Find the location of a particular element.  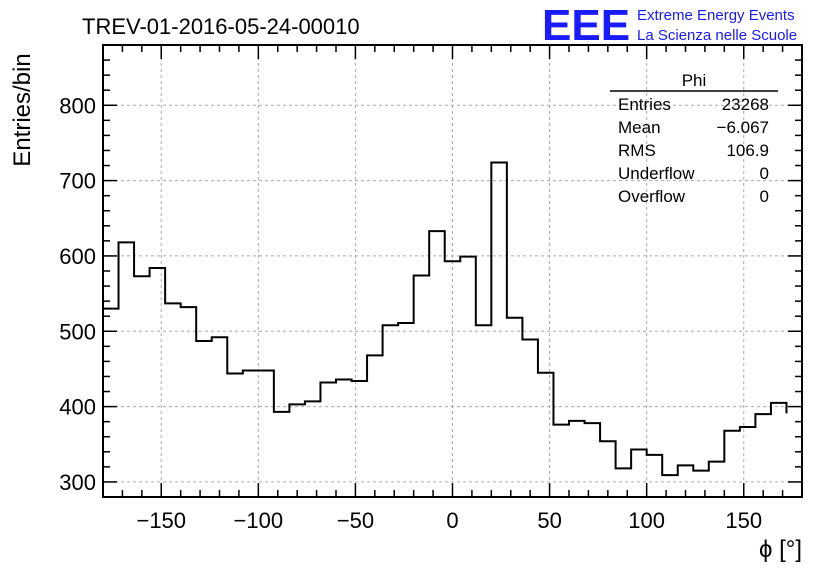

stats-label: RMS is located at coordinates (637, 150).